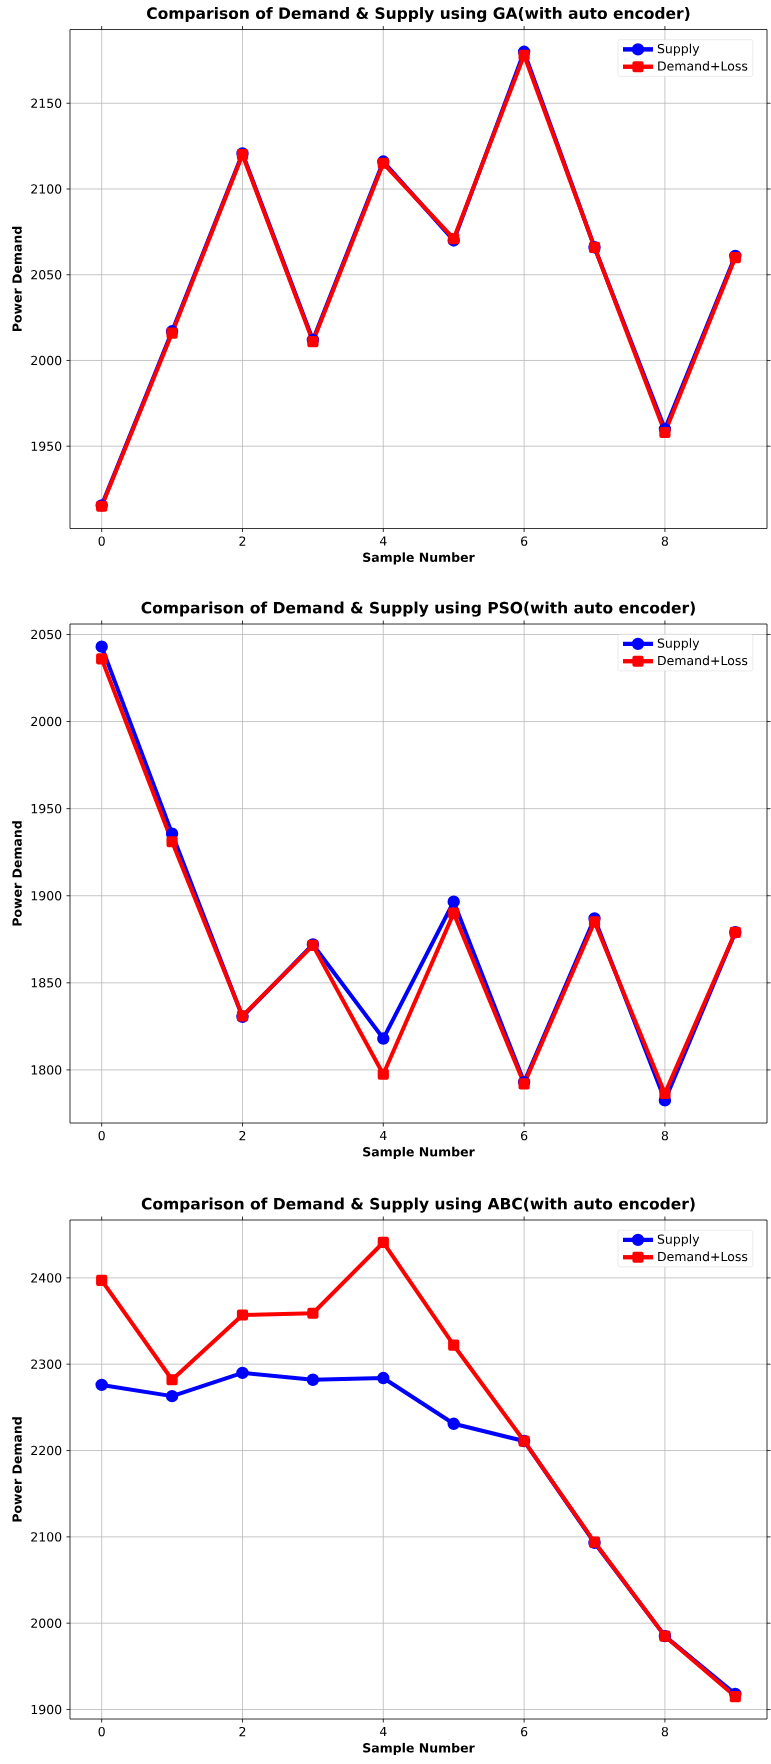 Image resolution: width=771 pixels, height=1764 pixels. Describe the element at coordinates (46, 983) in the screenshot. I see `y-tick-label: 1850` at that location.